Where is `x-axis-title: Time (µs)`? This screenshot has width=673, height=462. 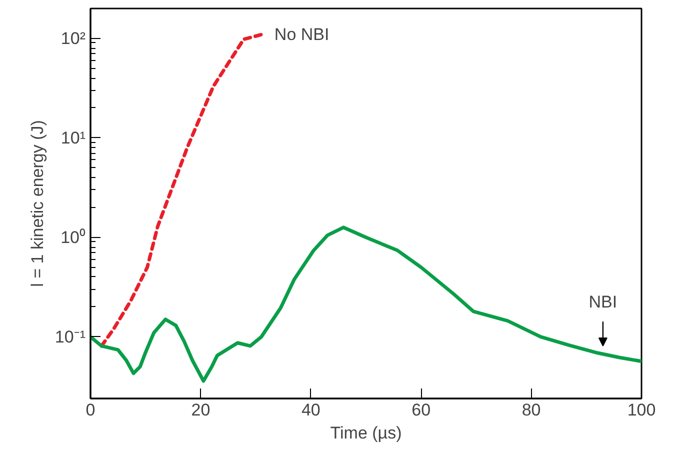
x-axis-title: Time (µs) is located at coordinates (366, 433).